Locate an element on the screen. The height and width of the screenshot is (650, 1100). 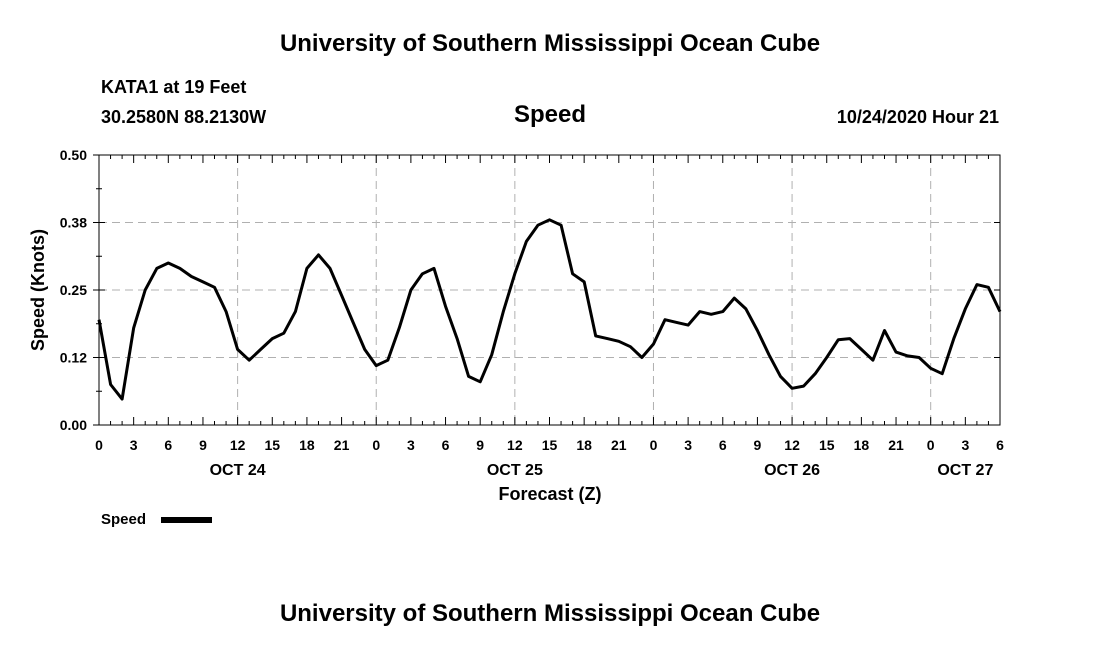
date-label: OCT 24 is located at coordinates (238, 470).